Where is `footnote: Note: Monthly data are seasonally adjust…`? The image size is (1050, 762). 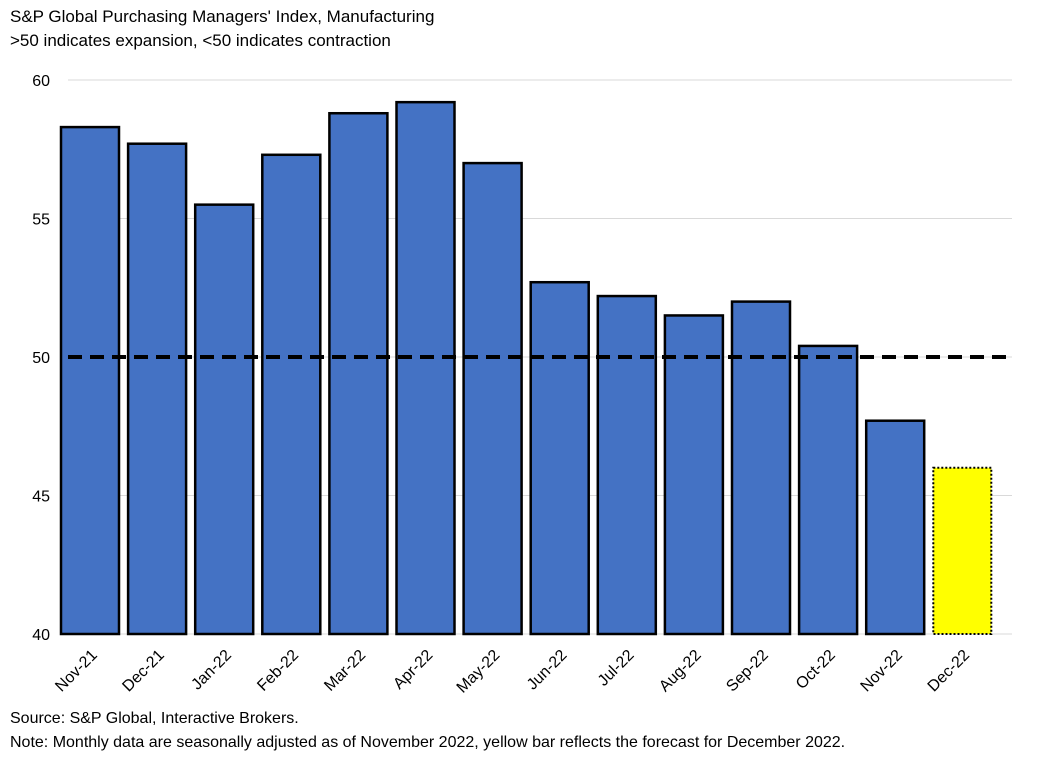
footnote: Note: Monthly data are seasonally adjust… is located at coordinates (428, 742).